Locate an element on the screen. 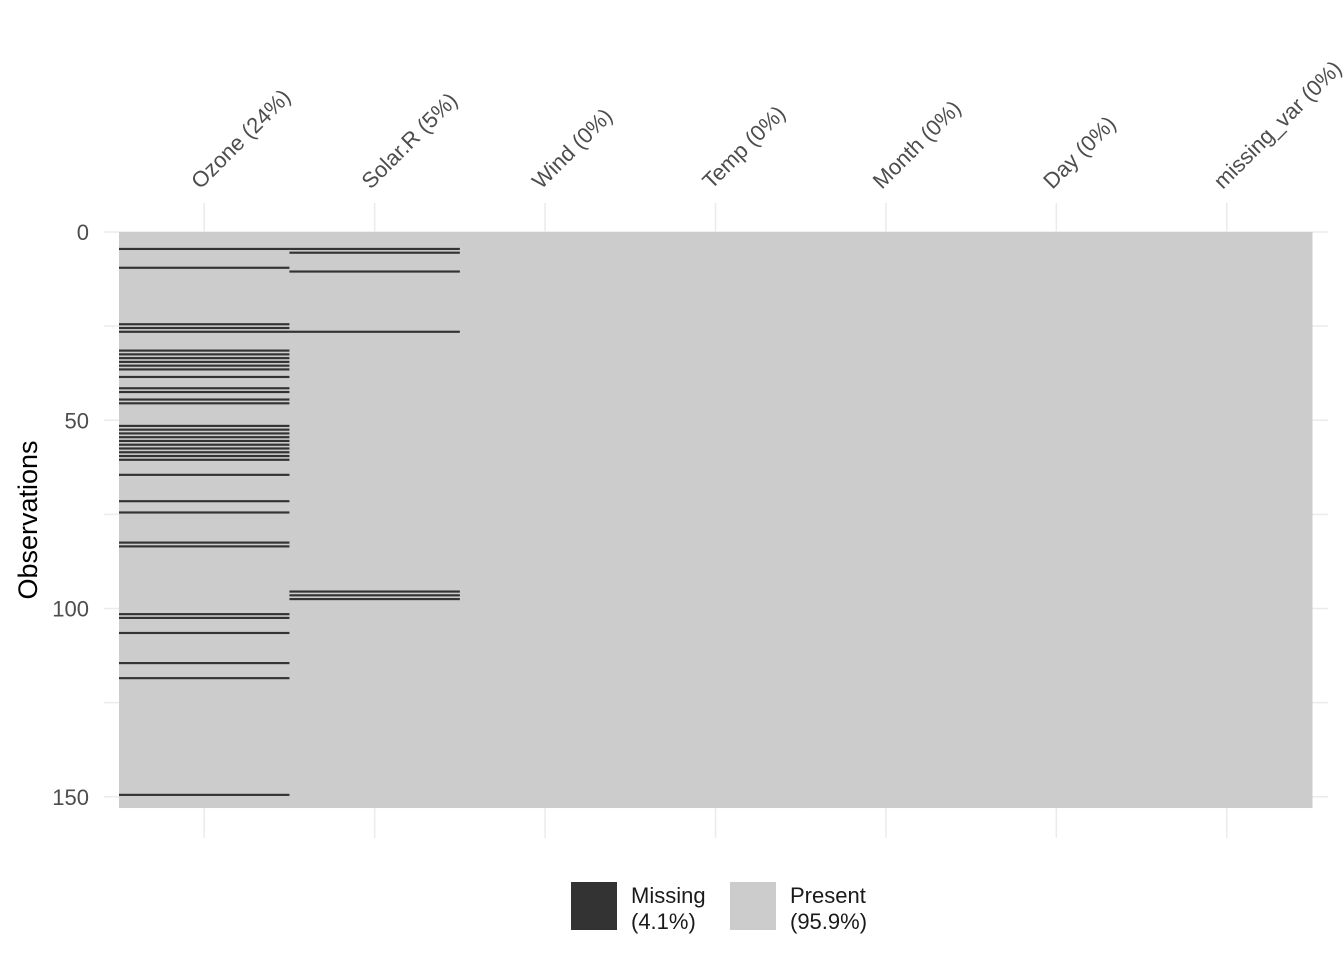  y-tick-label: 150 is located at coordinates (70, 797).